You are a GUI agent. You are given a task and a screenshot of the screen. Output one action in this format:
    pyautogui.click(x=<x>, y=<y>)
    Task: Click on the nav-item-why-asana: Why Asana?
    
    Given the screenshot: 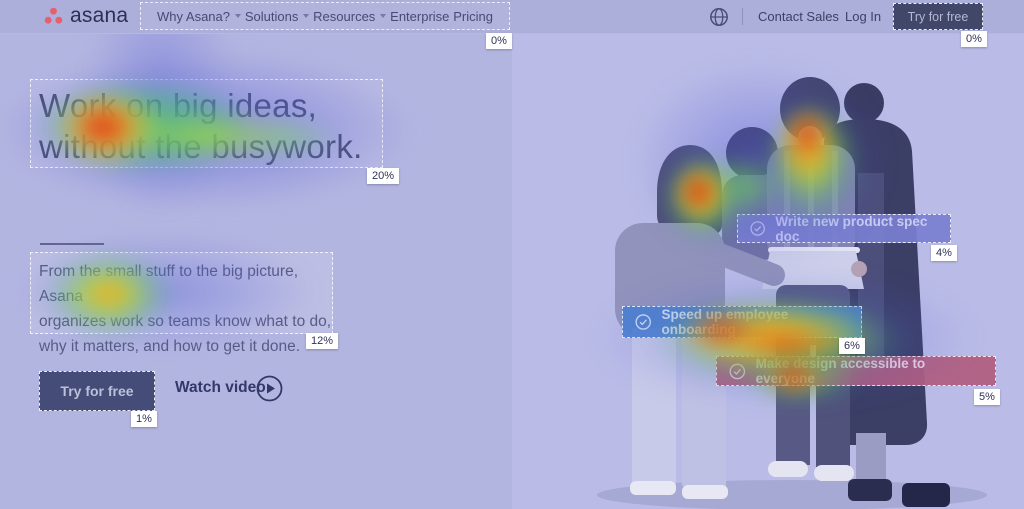 What is the action you would take?
    pyautogui.click(x=199, y=16)
    